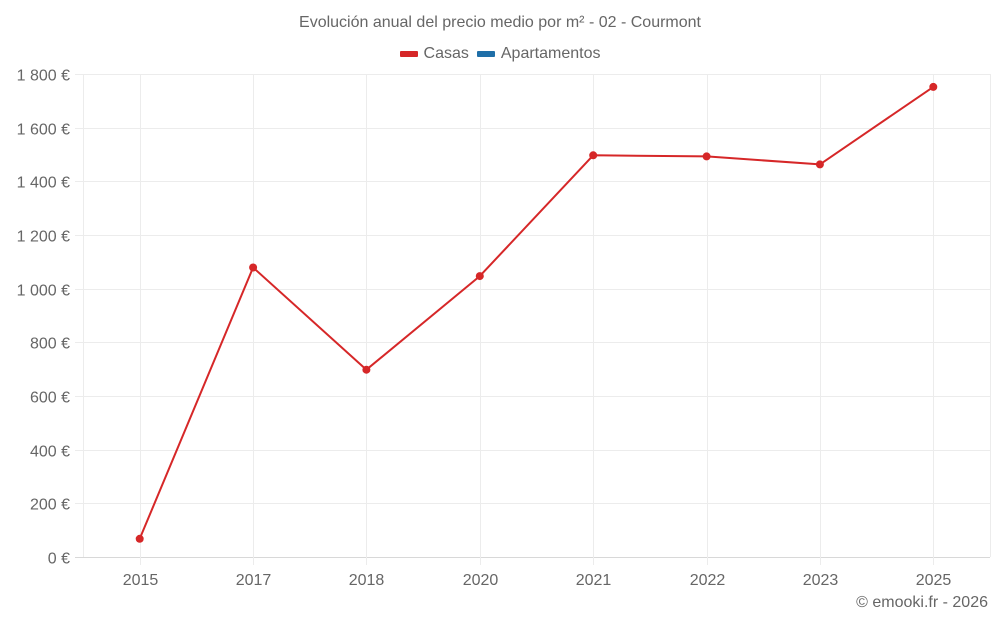 The image size is (1000, 625). Describe the element at coordinates (708, 580) in the screenshot. I see `x-tick-label: 2022` at that location.